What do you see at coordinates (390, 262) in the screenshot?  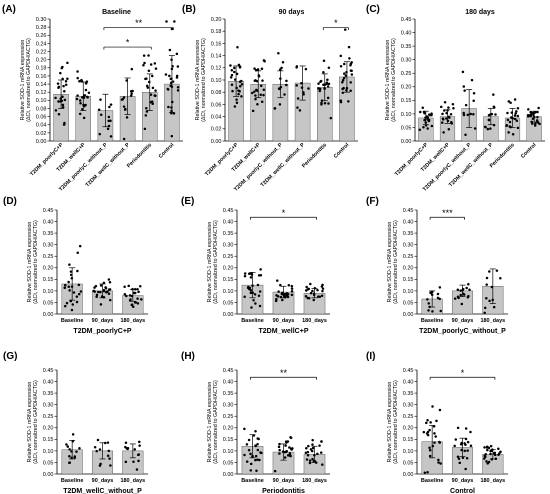 I see `y-axis-label-line: Relative SOD-1 mRNA expression` at bounding box center [390, 262].